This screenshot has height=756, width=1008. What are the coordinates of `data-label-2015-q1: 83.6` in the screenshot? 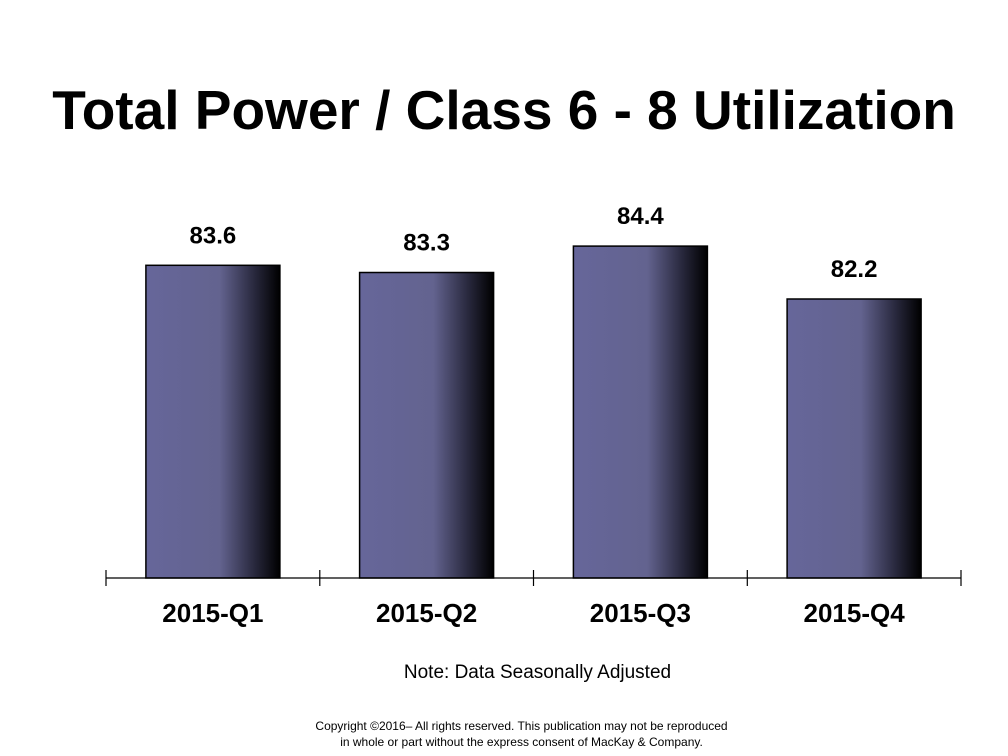 It's located at (213, 235).